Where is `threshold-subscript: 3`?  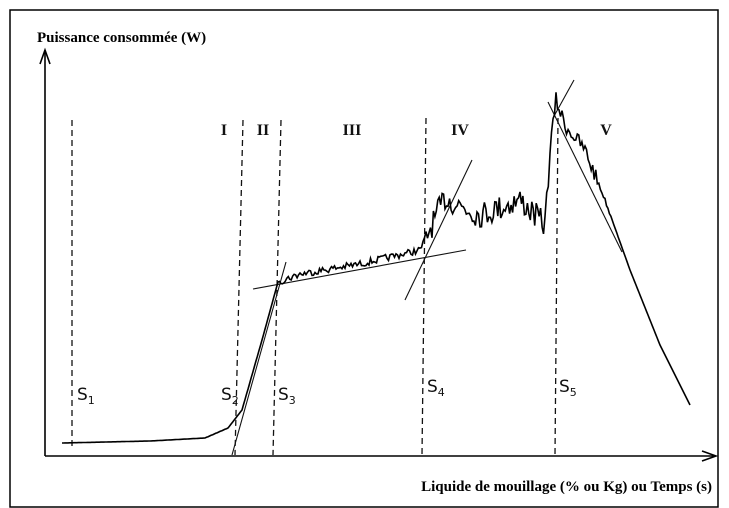 threshold-subscript: 3 is located at coordinates (292, 400).